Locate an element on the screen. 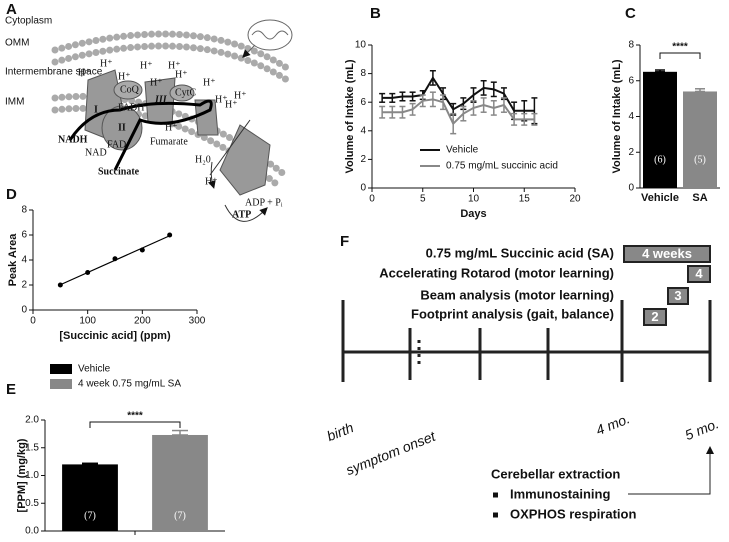 This screenshot has height=542, width=729. diagram-label: IMM is located at coordinates (14, 102).